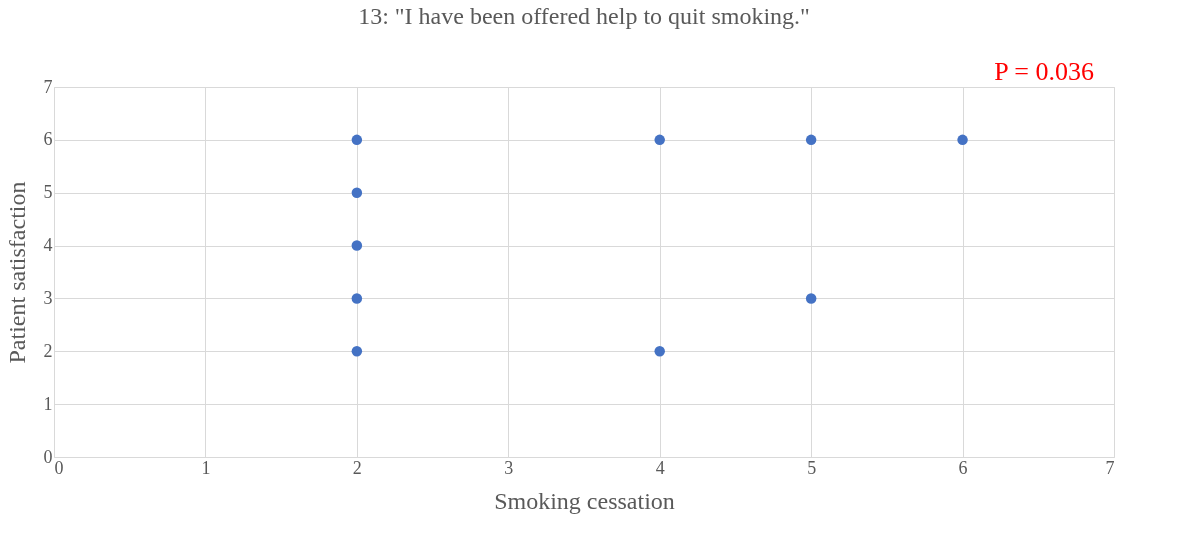  What do you see at coordinates (48, 403) in the screenshot?
I see `y-tick-label: 1` at bounding box center [48, 403].